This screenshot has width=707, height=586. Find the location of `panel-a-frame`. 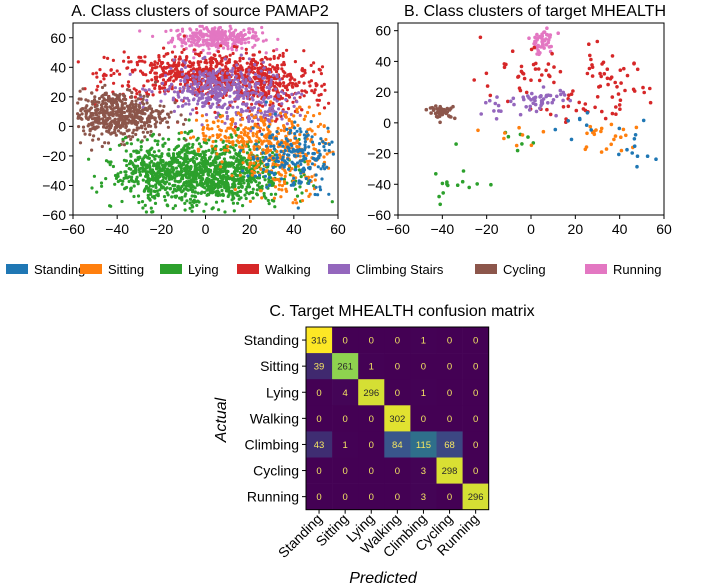

panel-a-frame is located at coordinates (205, 119).